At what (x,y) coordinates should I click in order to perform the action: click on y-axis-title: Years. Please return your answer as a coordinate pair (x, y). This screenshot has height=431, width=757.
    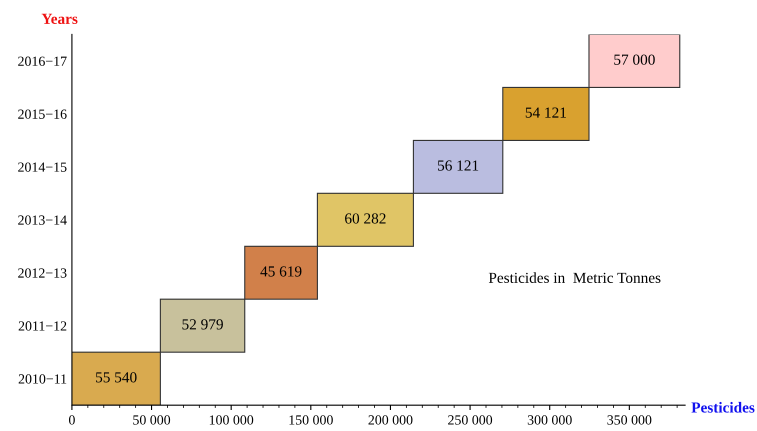
    Looking at the image, I should click on (60, 19).